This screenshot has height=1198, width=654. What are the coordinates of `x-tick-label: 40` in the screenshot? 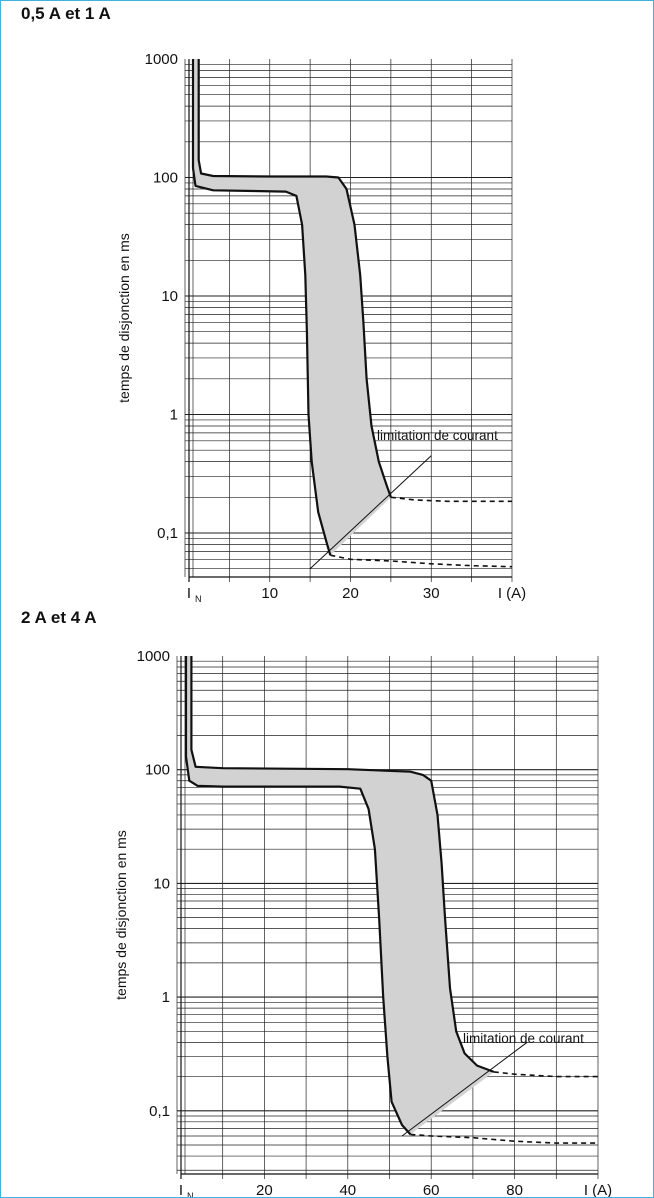 It's located at (347, 1189).